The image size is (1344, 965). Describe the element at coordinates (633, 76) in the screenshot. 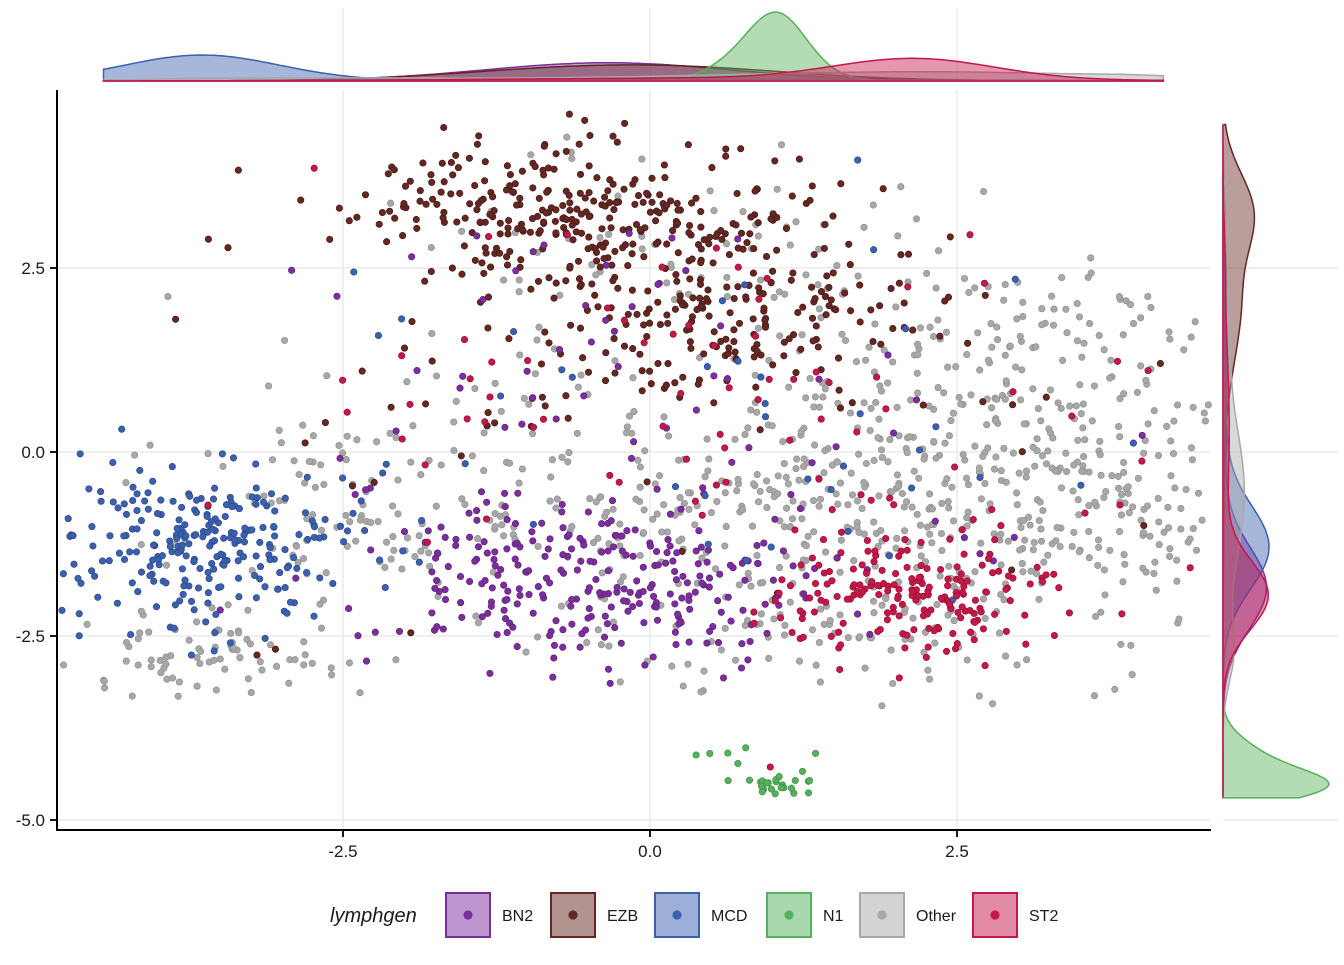

I see `top-density-Other` at that location.